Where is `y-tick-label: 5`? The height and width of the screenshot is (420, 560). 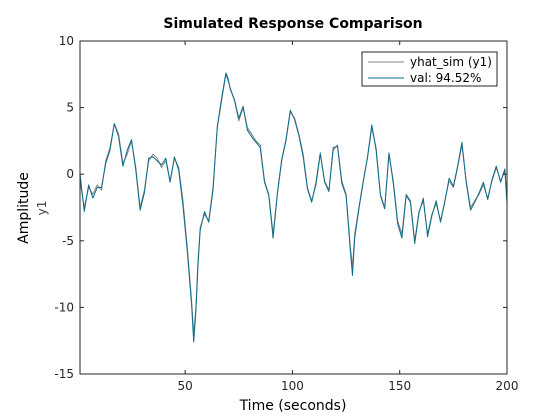
y-tick-label: 5 is located at coordinates (70, 108).